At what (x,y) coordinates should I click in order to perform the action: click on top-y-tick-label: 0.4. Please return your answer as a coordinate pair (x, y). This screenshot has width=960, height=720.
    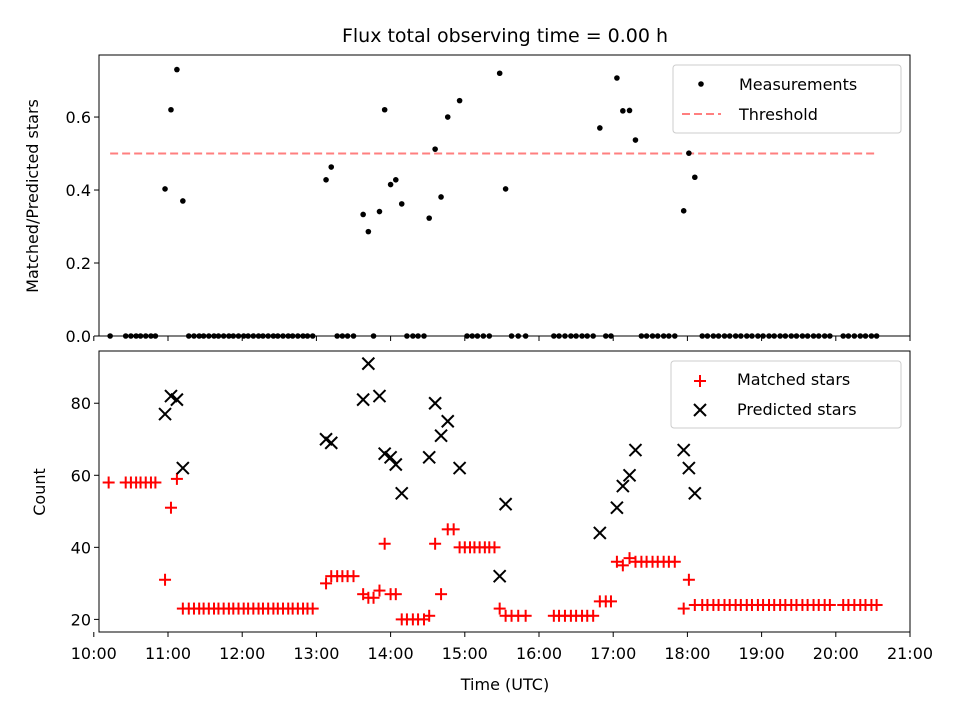
    Looking at the image, I should click on (78, 190).